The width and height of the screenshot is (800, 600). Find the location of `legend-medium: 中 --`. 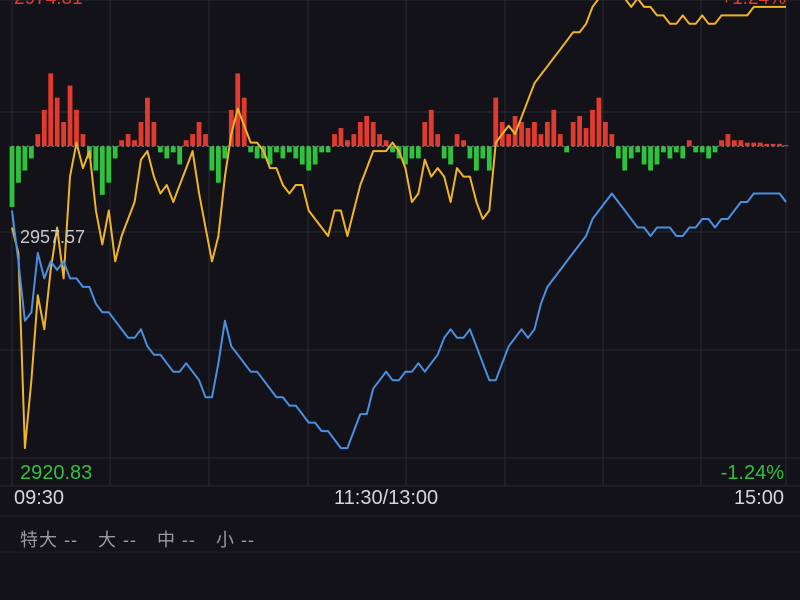

legend-medium: 中 -- is located at coordinates (177, 540).